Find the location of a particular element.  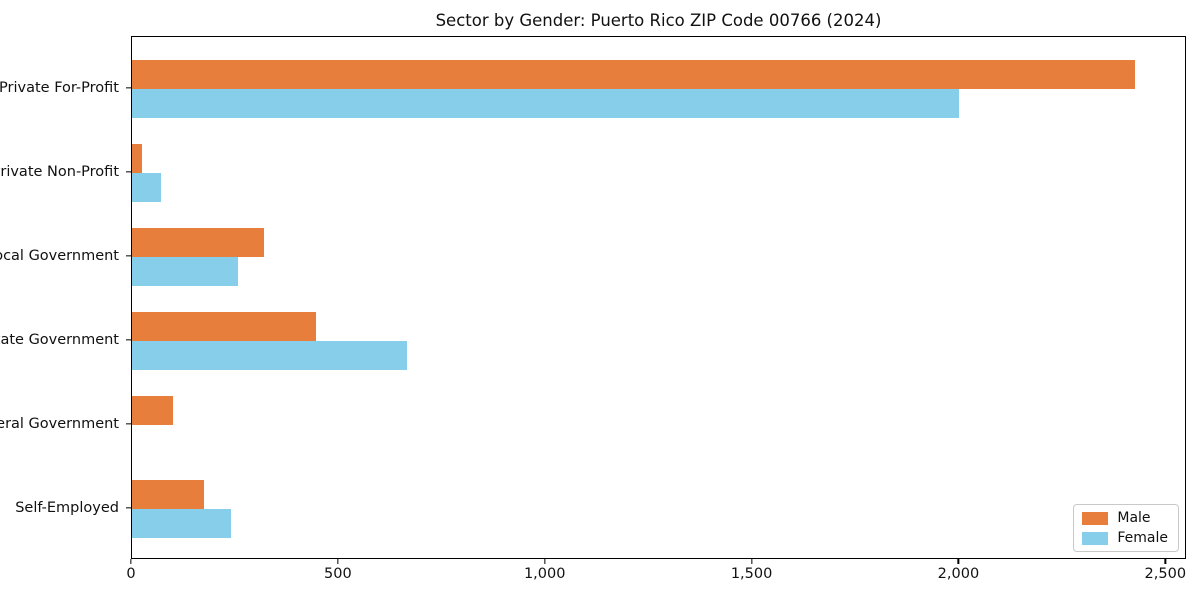

x-tick-label: 2,000 is located at coordinates (958, 574).